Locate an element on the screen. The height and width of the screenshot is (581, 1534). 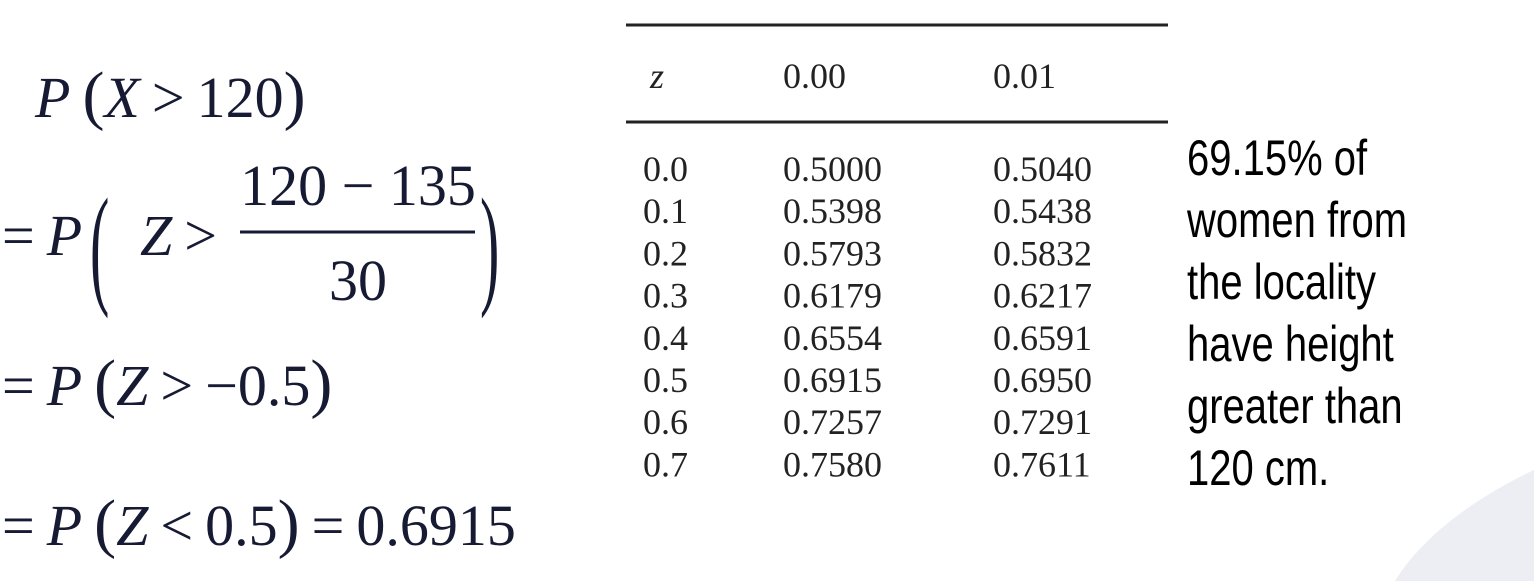
caption-line: women from is located at coordinates (1296, 220).